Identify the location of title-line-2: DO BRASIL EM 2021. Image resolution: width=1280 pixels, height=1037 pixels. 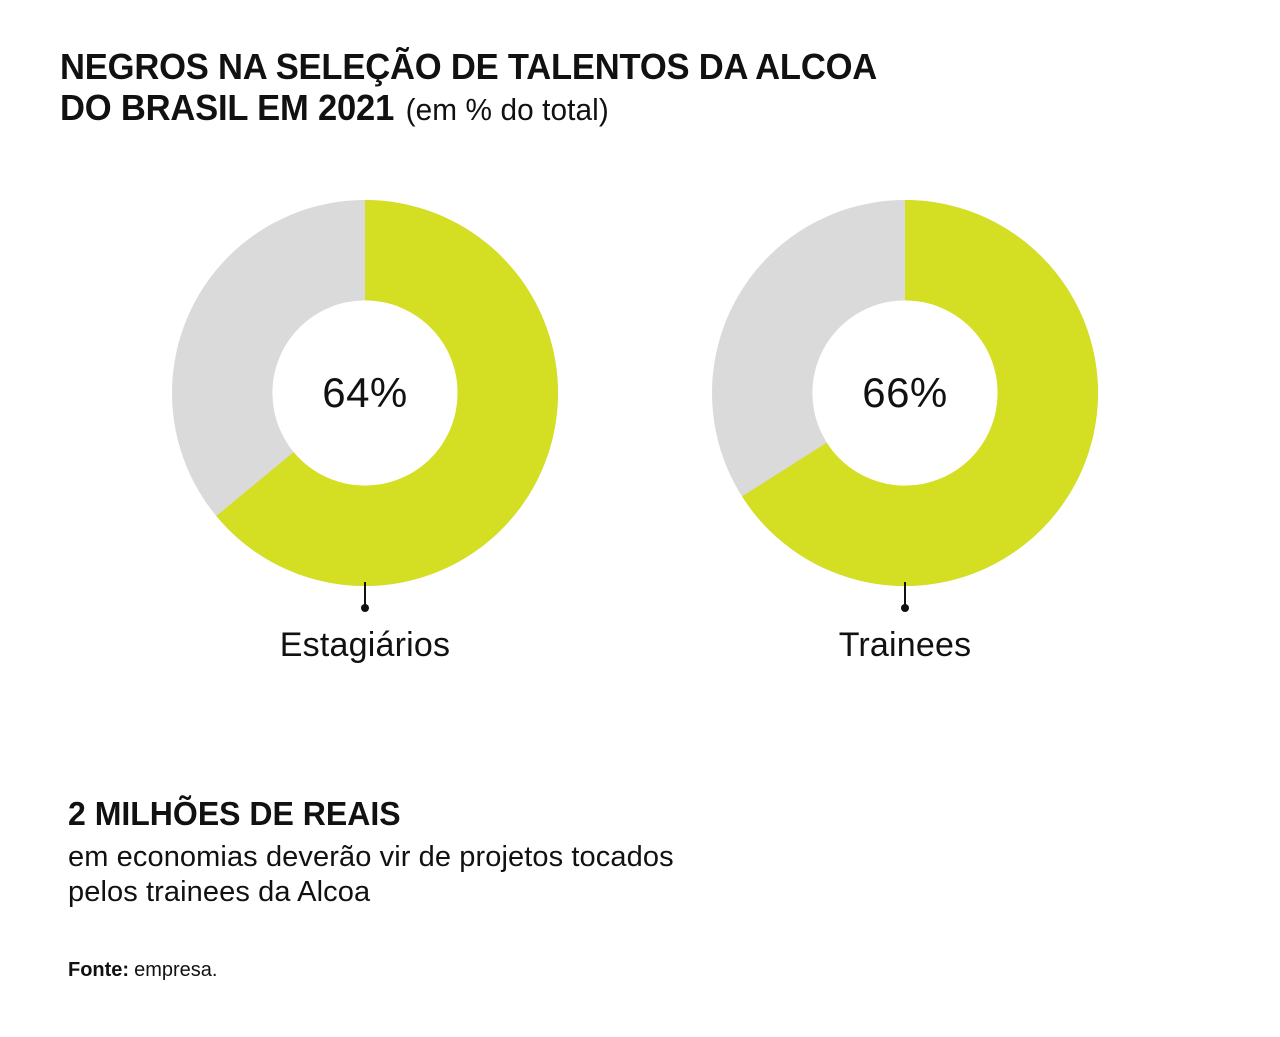
(227, 107).